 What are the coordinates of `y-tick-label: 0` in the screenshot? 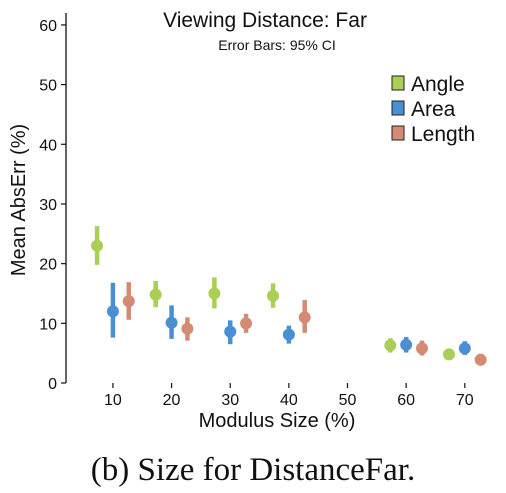 It's located at (52, 384).